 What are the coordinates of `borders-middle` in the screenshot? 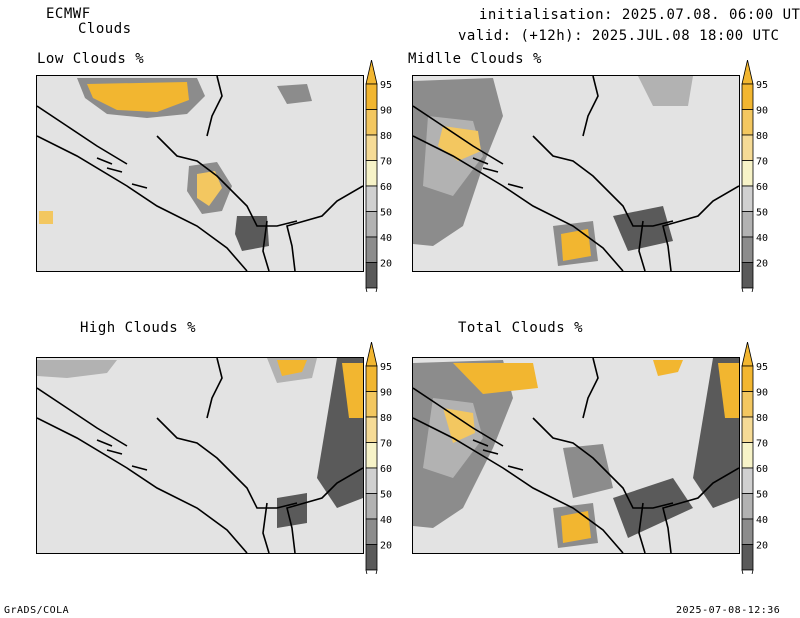 It's located at (576, 173).